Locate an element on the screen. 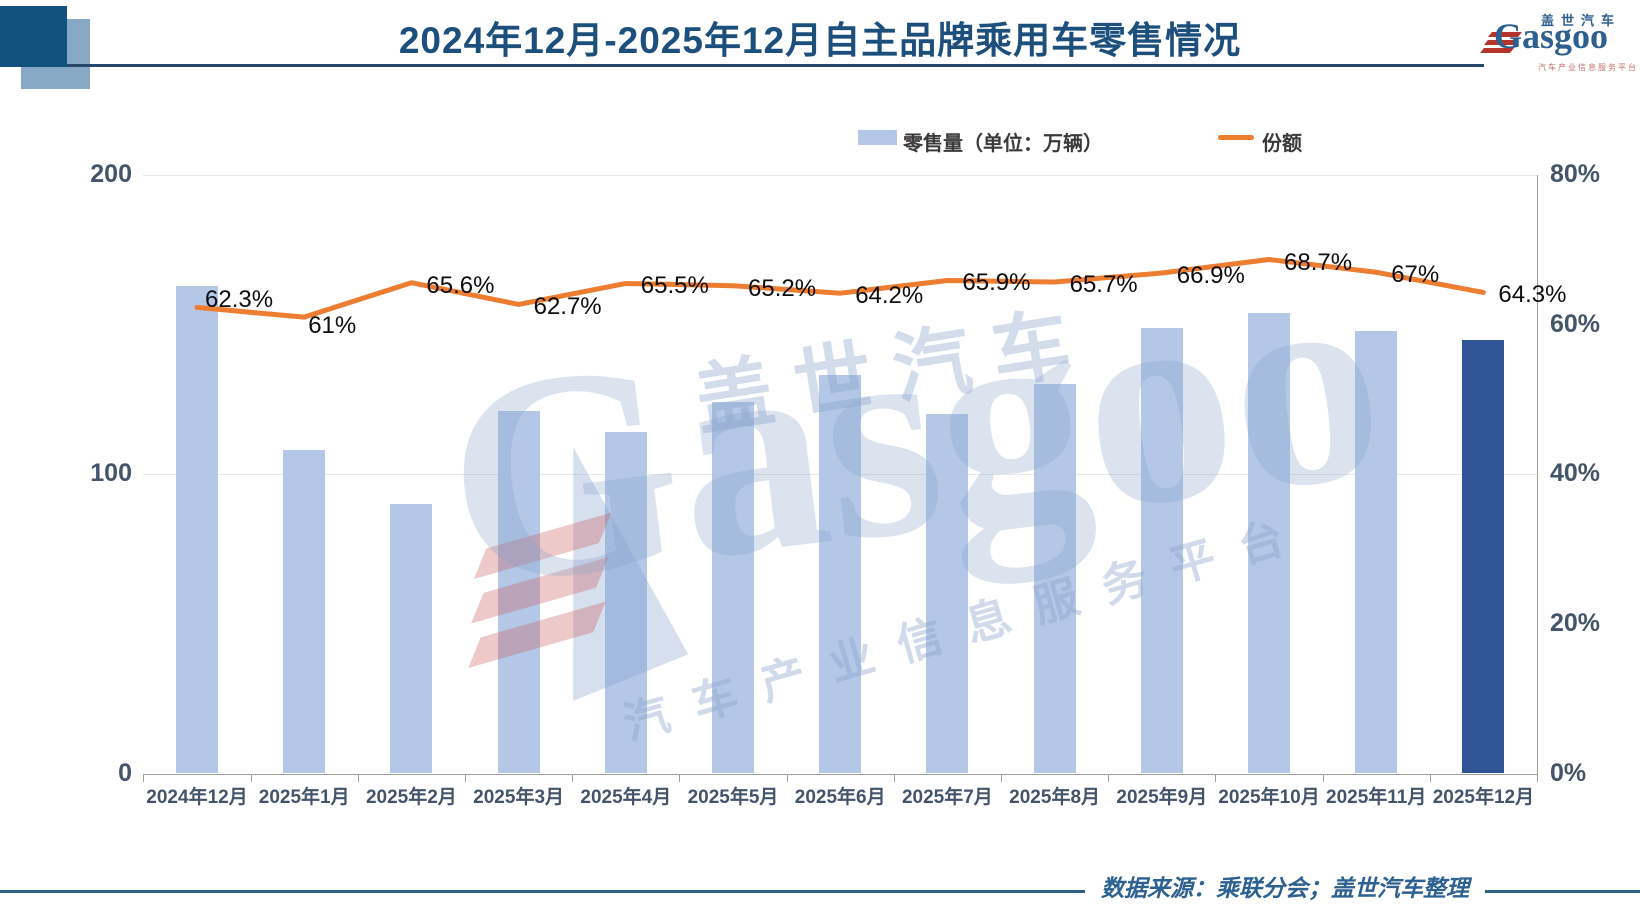 Image resolution: width=1640 pixels, height=913 pixels. x-axis-label: 2025年12月 is located at coordinates (1483, 797).